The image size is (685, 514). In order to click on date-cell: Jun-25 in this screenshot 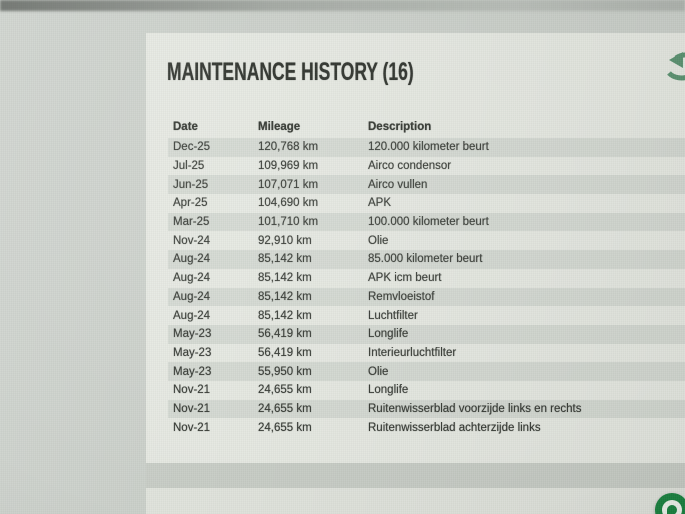, I will do `click(191, 184)`.